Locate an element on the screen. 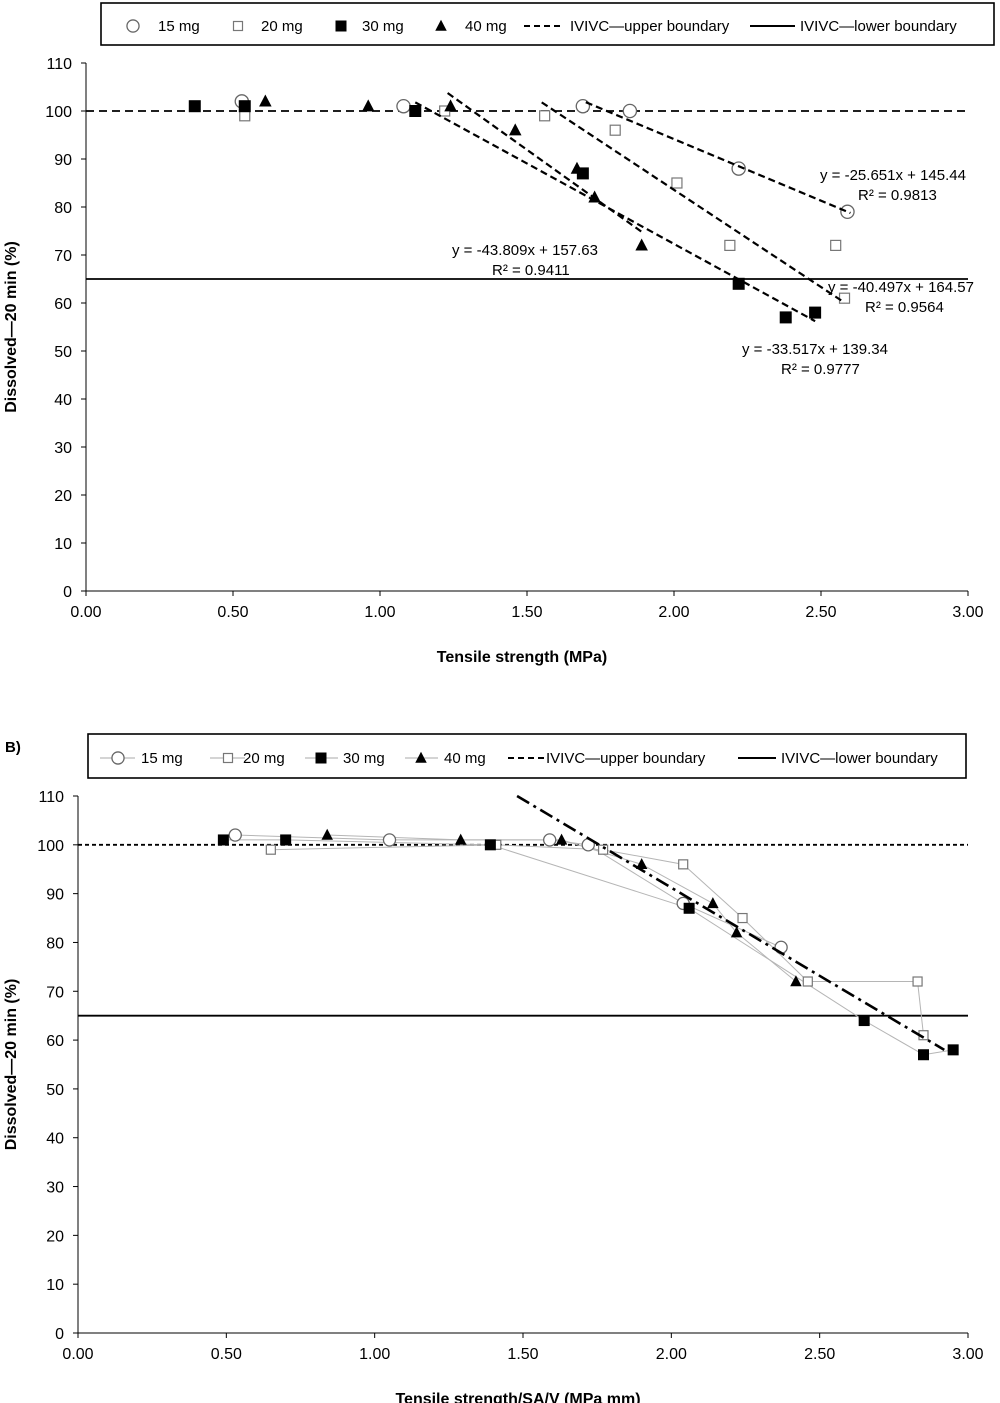  legend-item: 15 mg is located at coordinates (141, 758).